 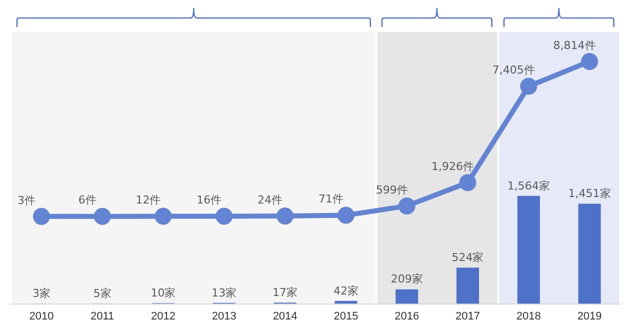 I want to click on data-label: 7,405件, so click(x=513, y=70).